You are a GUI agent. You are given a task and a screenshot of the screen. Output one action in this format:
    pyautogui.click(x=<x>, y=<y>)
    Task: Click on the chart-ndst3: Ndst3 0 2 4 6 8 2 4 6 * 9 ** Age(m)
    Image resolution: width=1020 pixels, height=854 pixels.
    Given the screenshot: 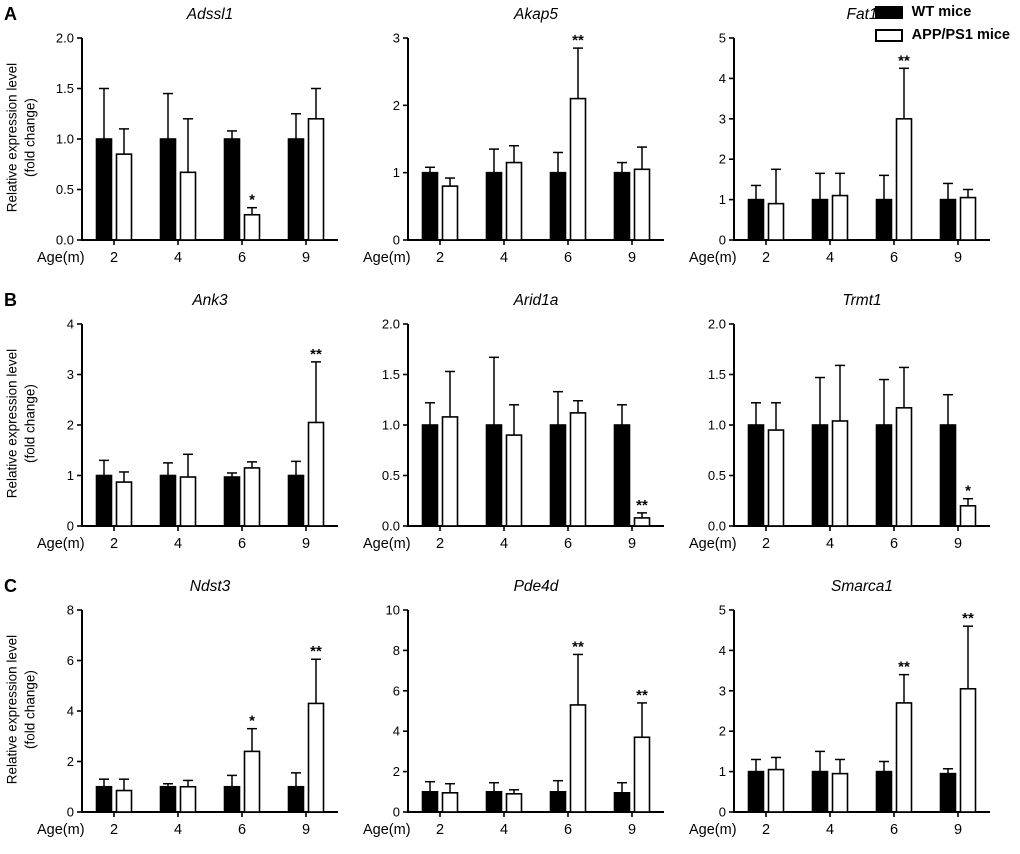 What is the action you would take?
    pyautogui.click(x=192, y=715)
    